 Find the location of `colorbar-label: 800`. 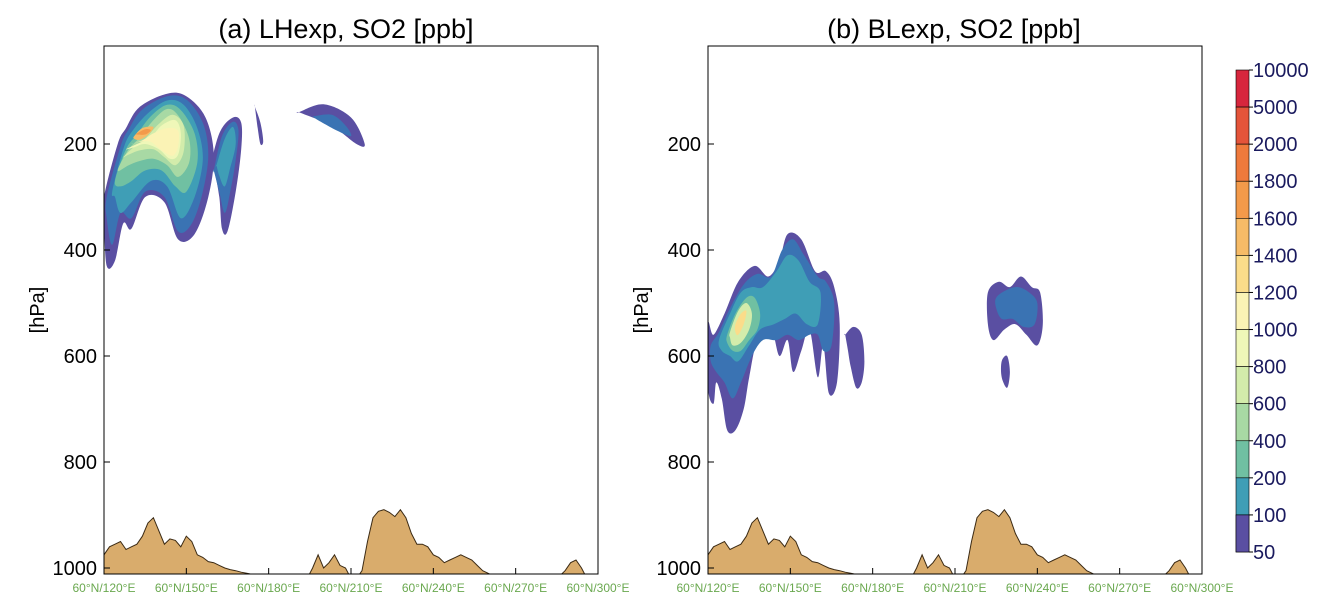

colorbar-label: 800 is located at coordinates (1269, 368).